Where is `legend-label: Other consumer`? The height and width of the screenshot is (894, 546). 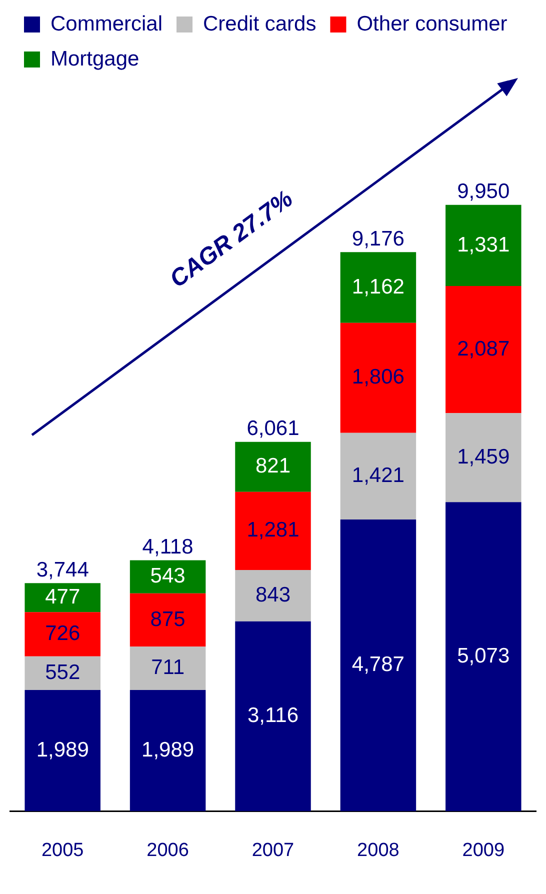 legend-label: Other consumer is located at coordinates (432, 24).